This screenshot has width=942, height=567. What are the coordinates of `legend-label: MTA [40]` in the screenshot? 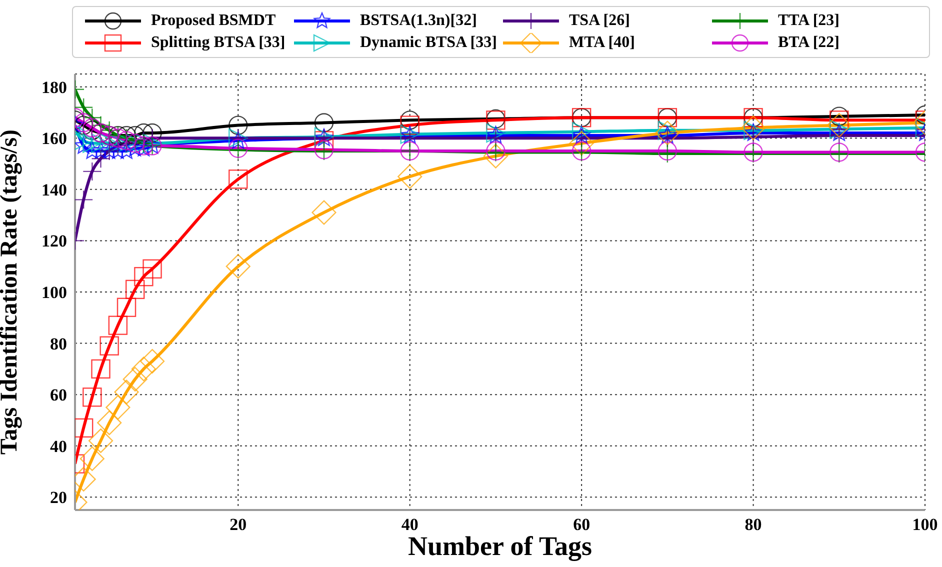 It's located at (602, 43).